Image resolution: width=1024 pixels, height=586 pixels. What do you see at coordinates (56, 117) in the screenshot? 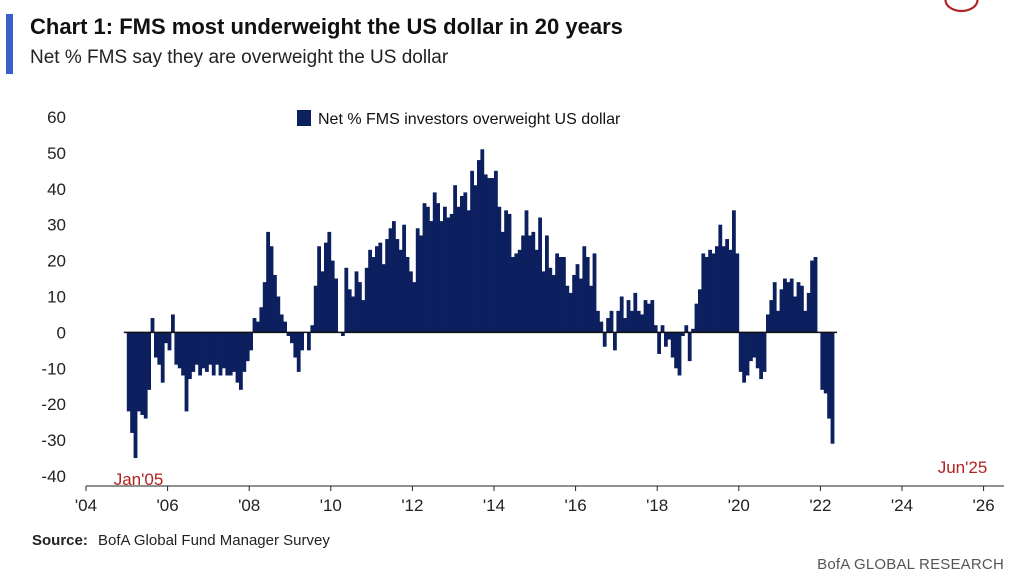
I see `y-tick-label: 60` at bounding box center [56, 117].